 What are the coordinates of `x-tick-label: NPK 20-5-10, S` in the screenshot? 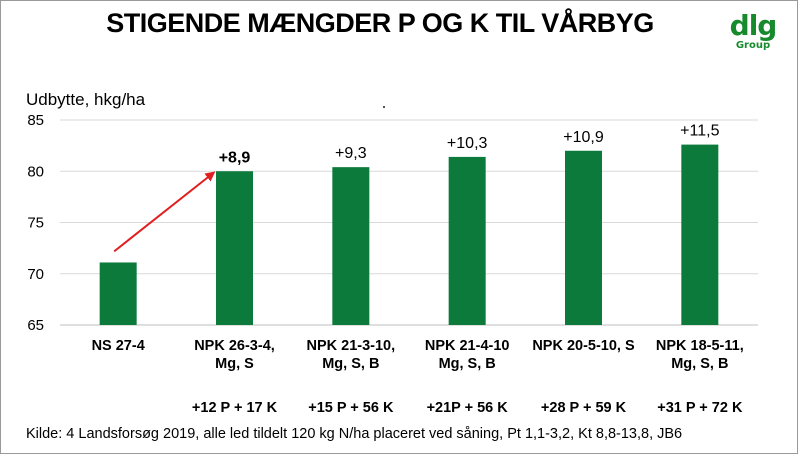 It's located at (583, 346).